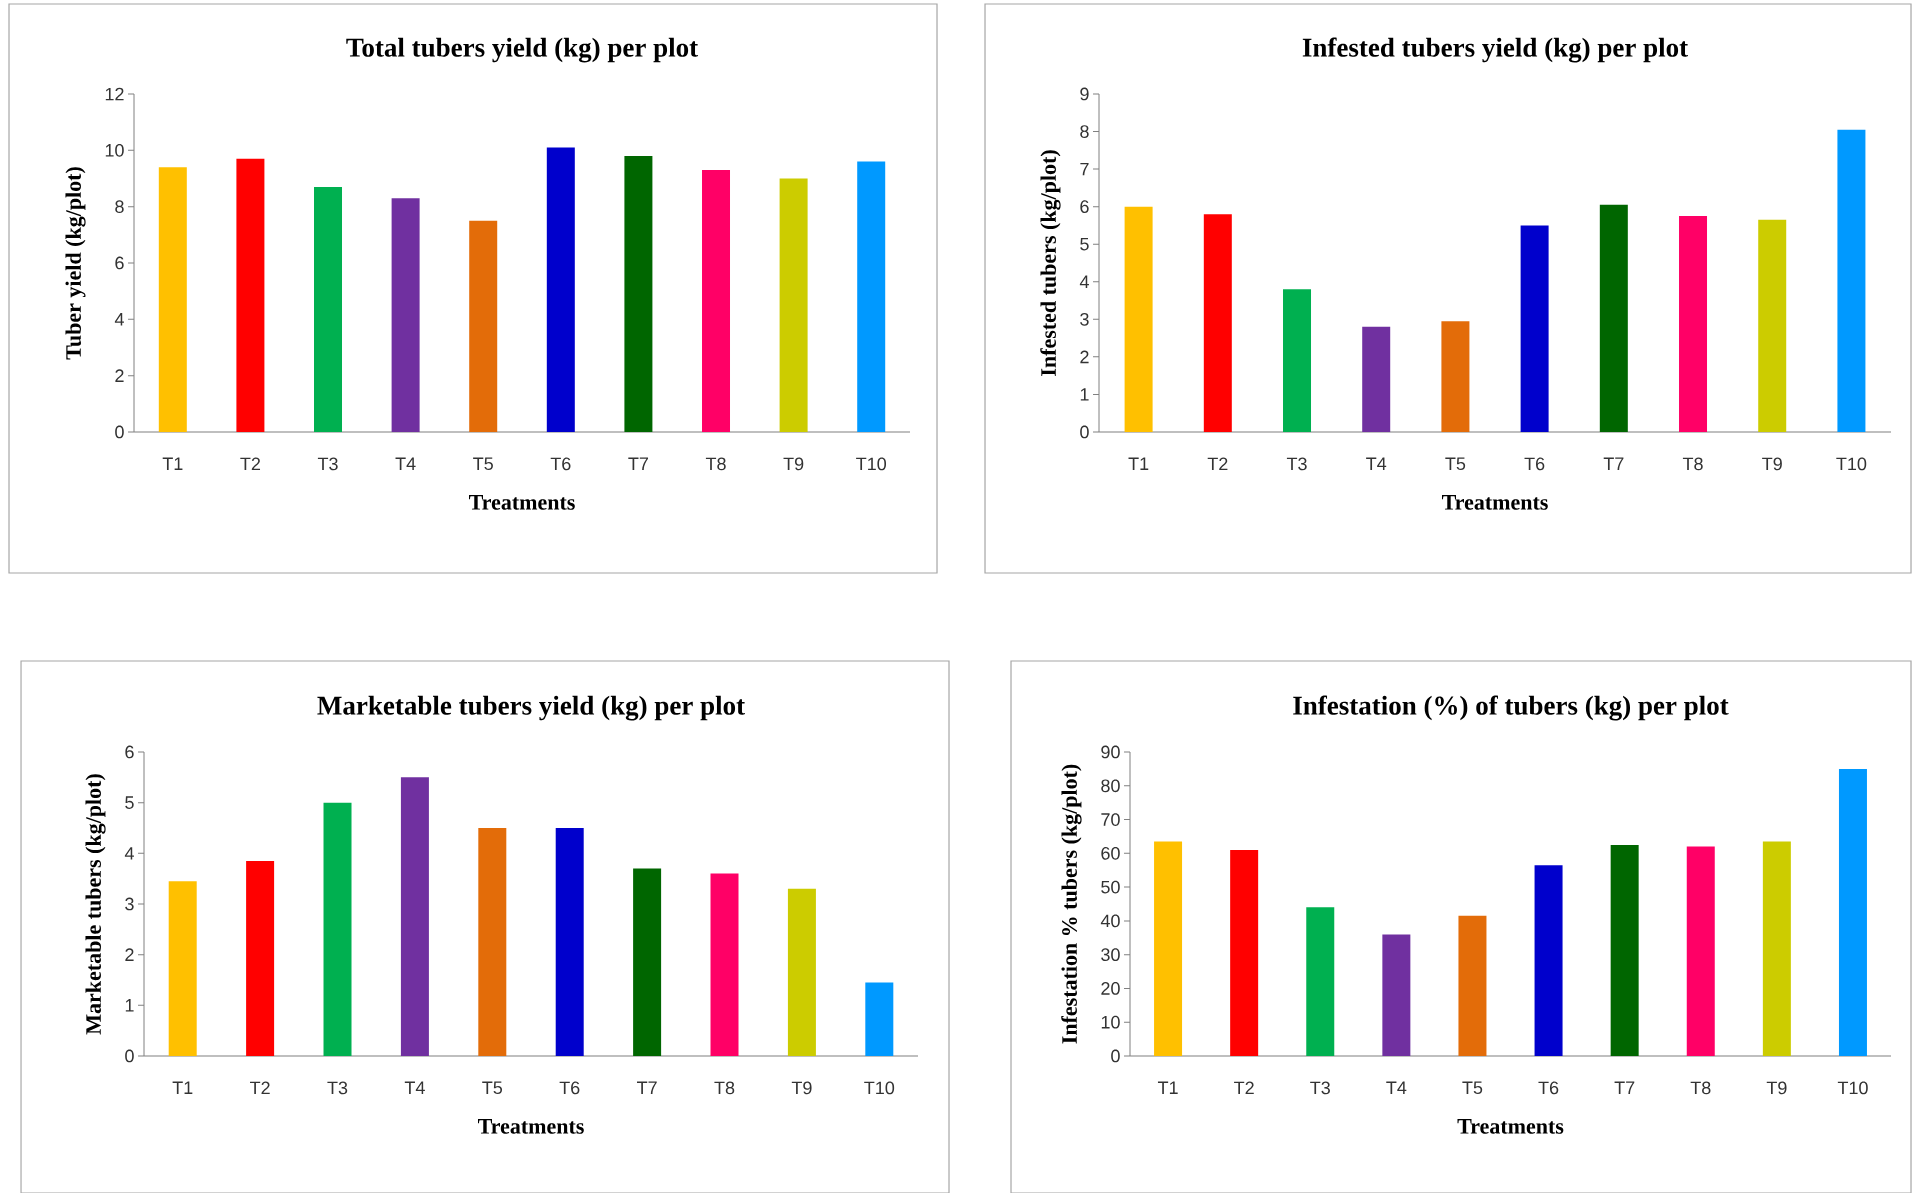 This screenshot has height=1193, width=1915. Describe the element at coordinates (1084, 319) in the screenshot. I see `y-tick-label: 3` at that location.